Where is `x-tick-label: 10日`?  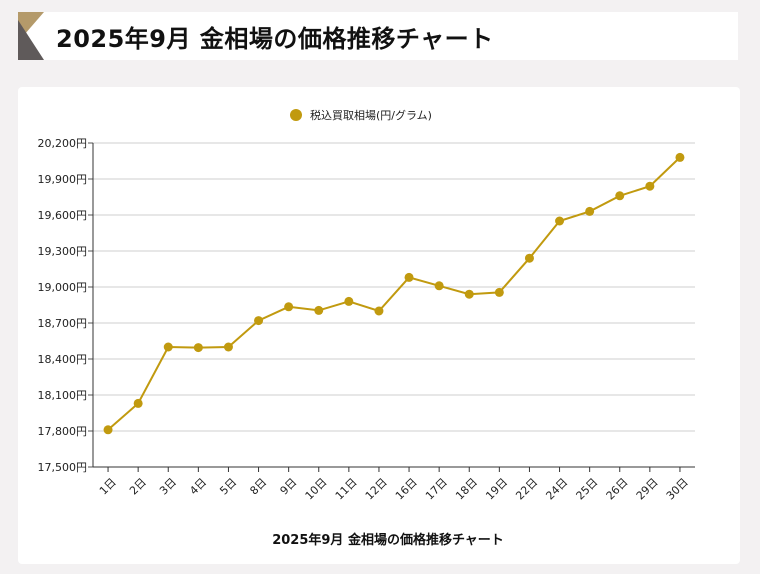
x-tick-label: 10日 is located at coordinates (316, 489).